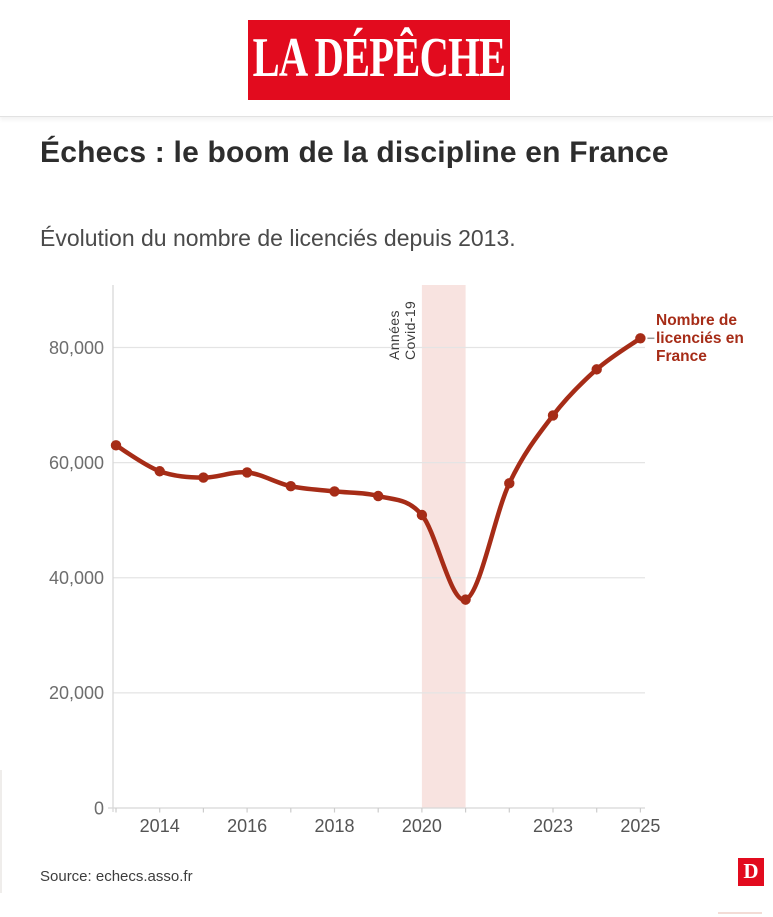 The width and height of the screenshot is (773, 917). I want to click on series-label-line-1: Nombre de, so click(696, 320).